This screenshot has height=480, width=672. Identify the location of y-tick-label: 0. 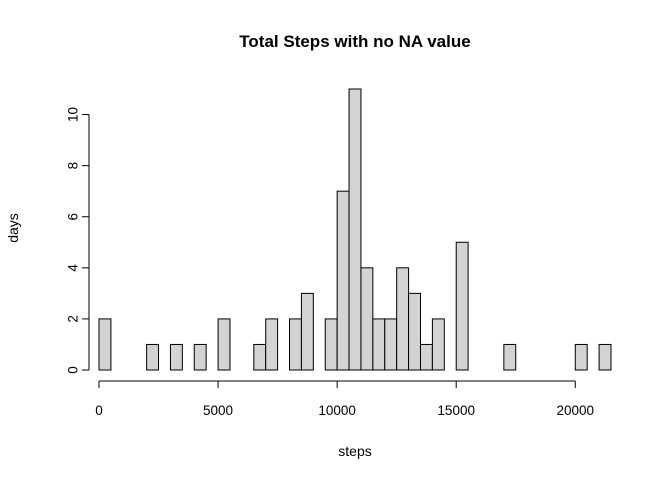
(73, 370).